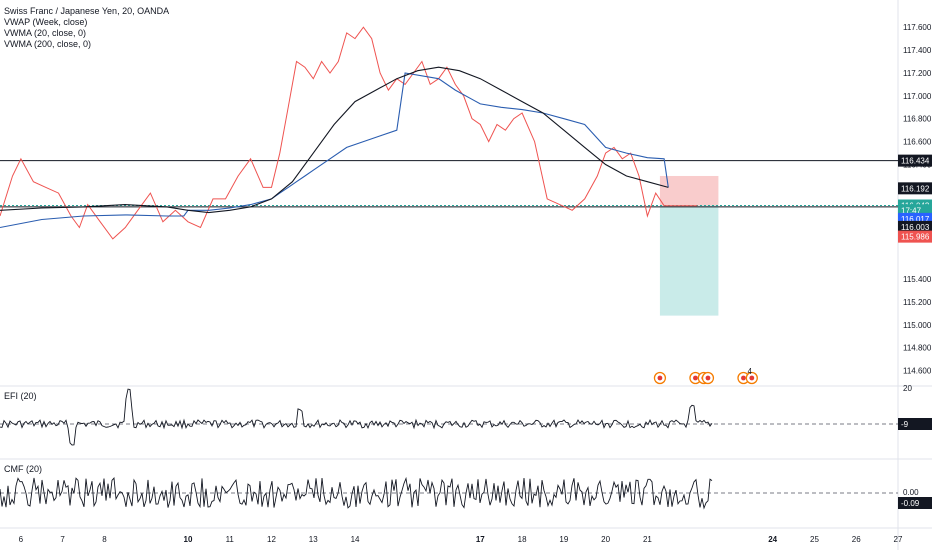 Image resolution: width=932 pixels, height=550 pixels. Describe the element at coordinates (898, 539) in the screenshot. I see `time-tick-label: 27` at that location.